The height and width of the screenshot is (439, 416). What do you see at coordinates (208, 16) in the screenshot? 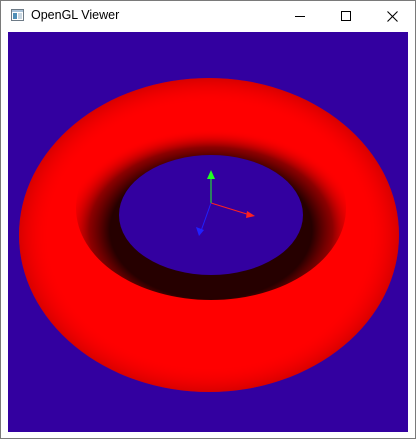
I see `title-bar: OpenGL Viewer` at bounding box center [208, 16].